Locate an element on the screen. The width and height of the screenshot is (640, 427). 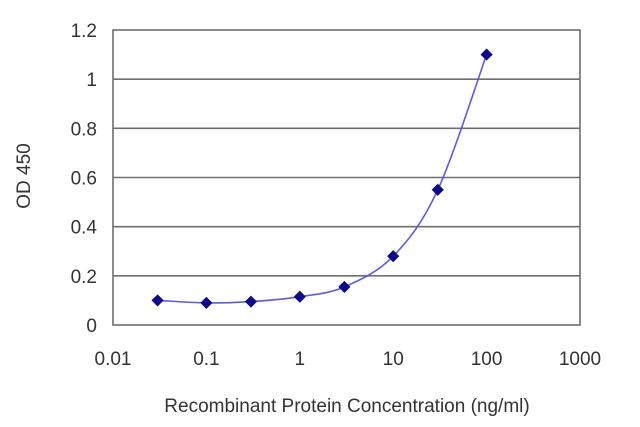
y-tick-label: 1 is located at coordinates (91, 80).